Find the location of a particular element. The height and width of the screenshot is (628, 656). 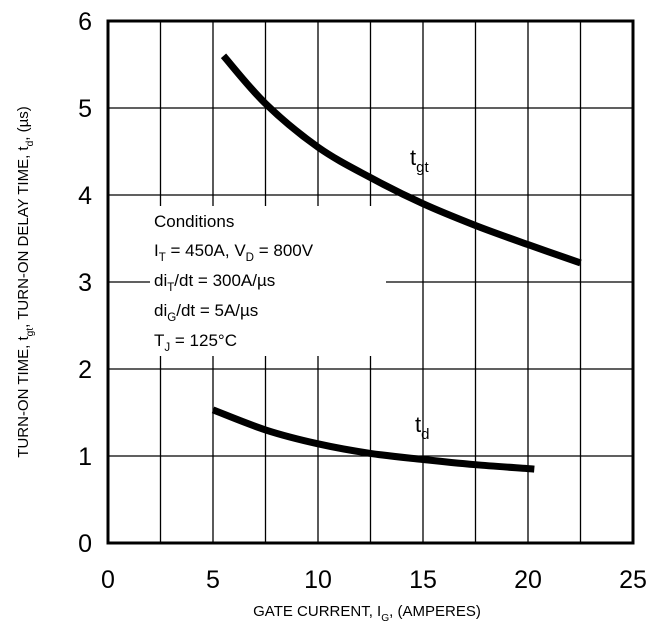

y-tick-label: 4 is located at coordinates (85, 196).